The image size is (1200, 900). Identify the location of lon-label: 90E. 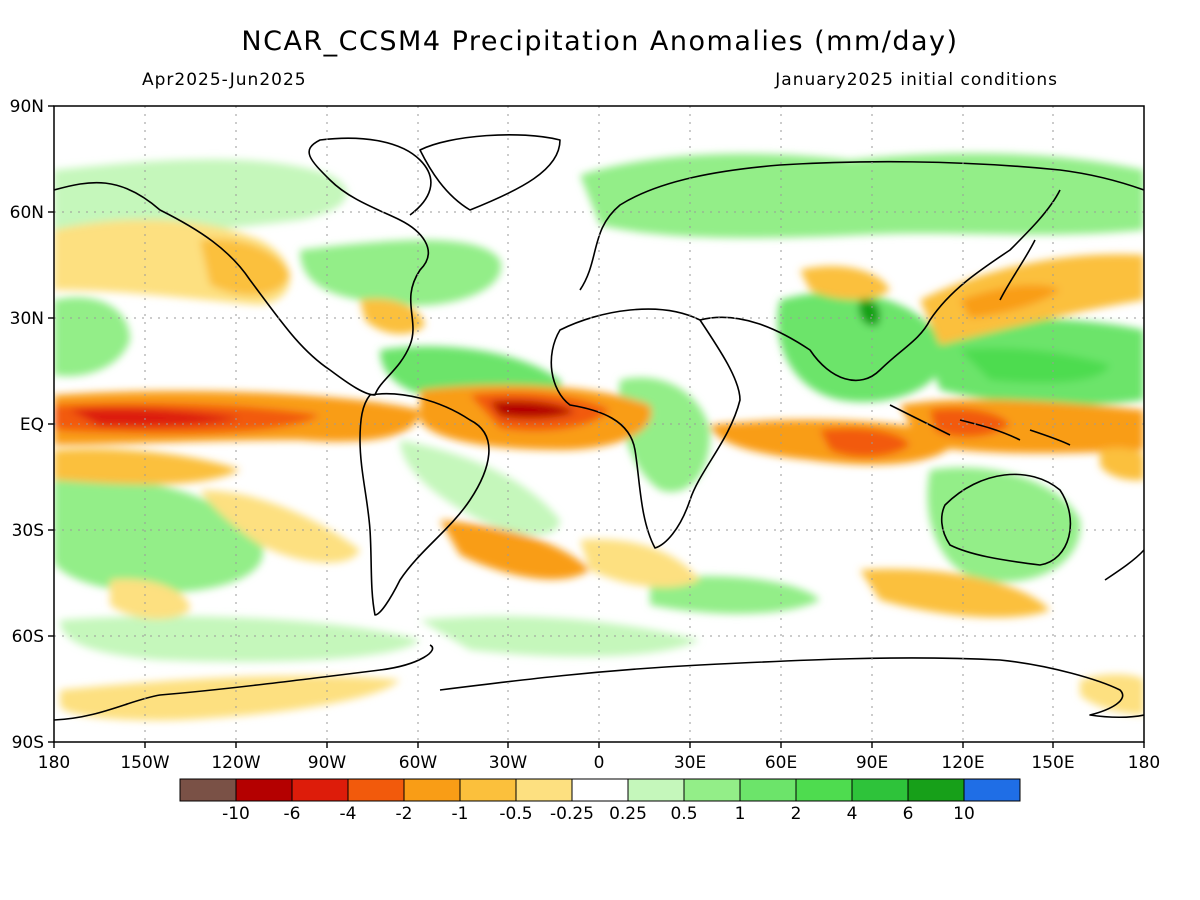
(872, 763).